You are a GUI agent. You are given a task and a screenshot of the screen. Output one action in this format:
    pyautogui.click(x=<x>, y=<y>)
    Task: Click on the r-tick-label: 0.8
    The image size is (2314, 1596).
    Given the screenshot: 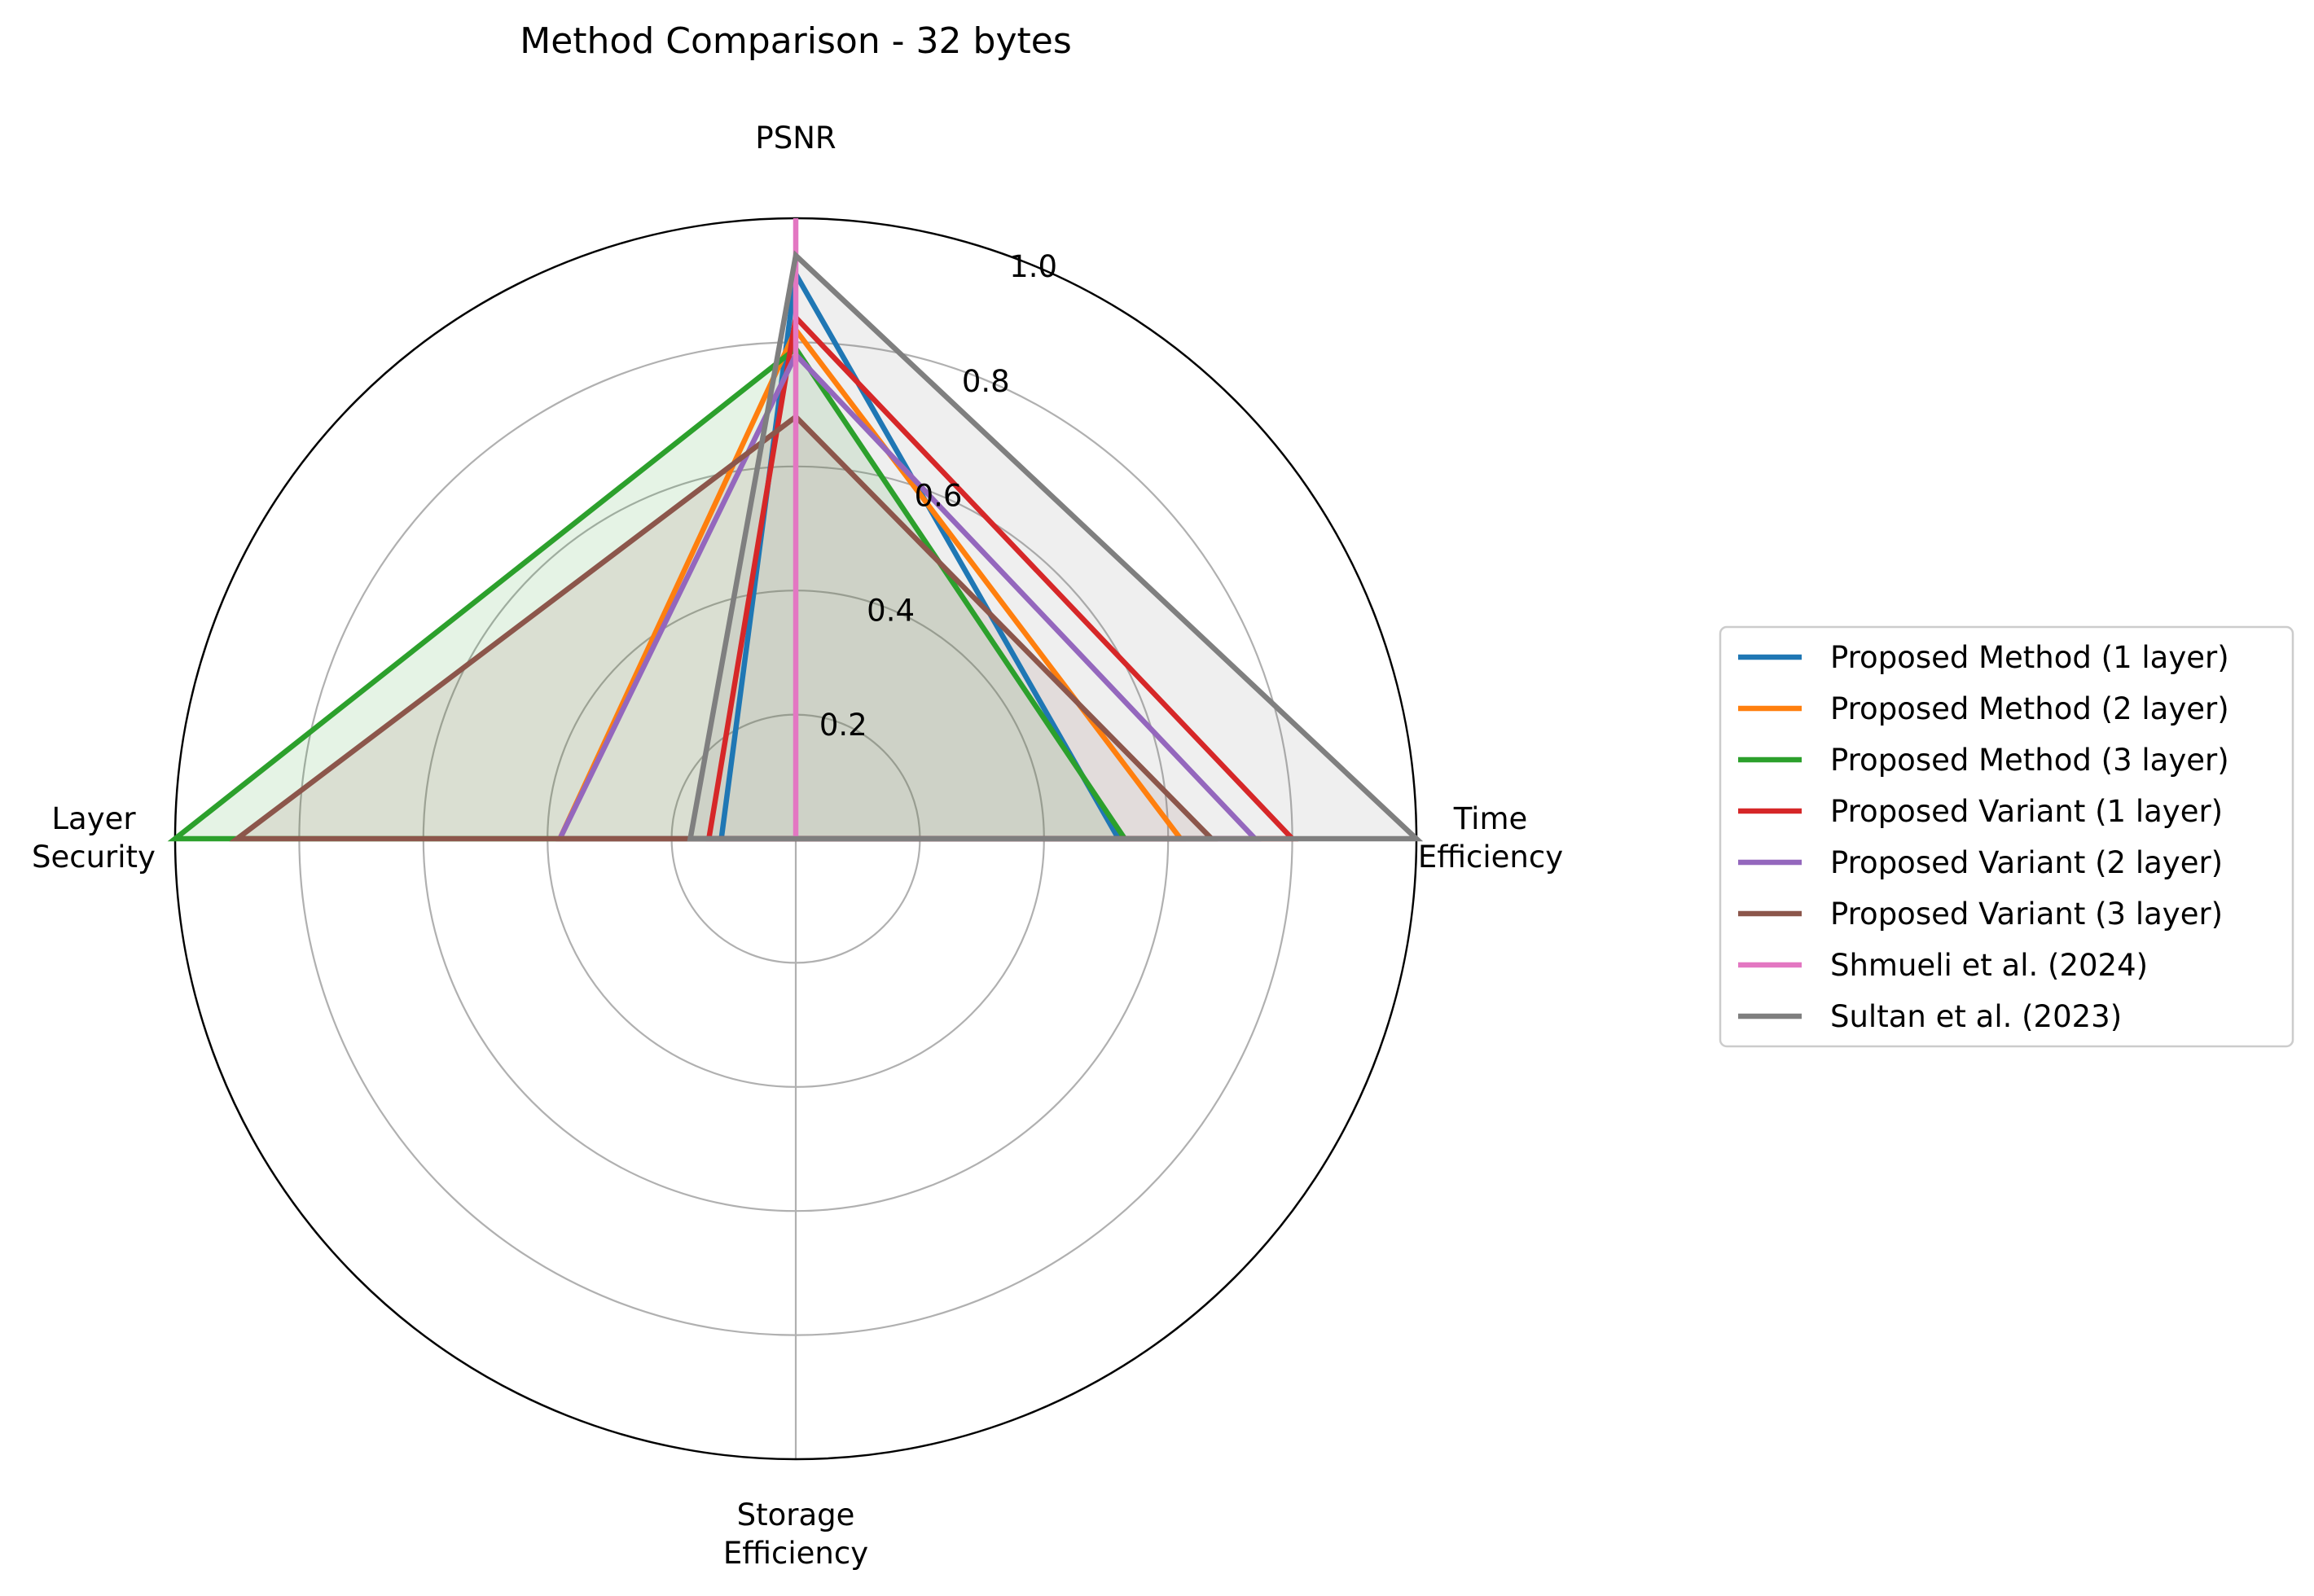 What is the action you would take?
    pyautogui.click(x=986, y=382)
    